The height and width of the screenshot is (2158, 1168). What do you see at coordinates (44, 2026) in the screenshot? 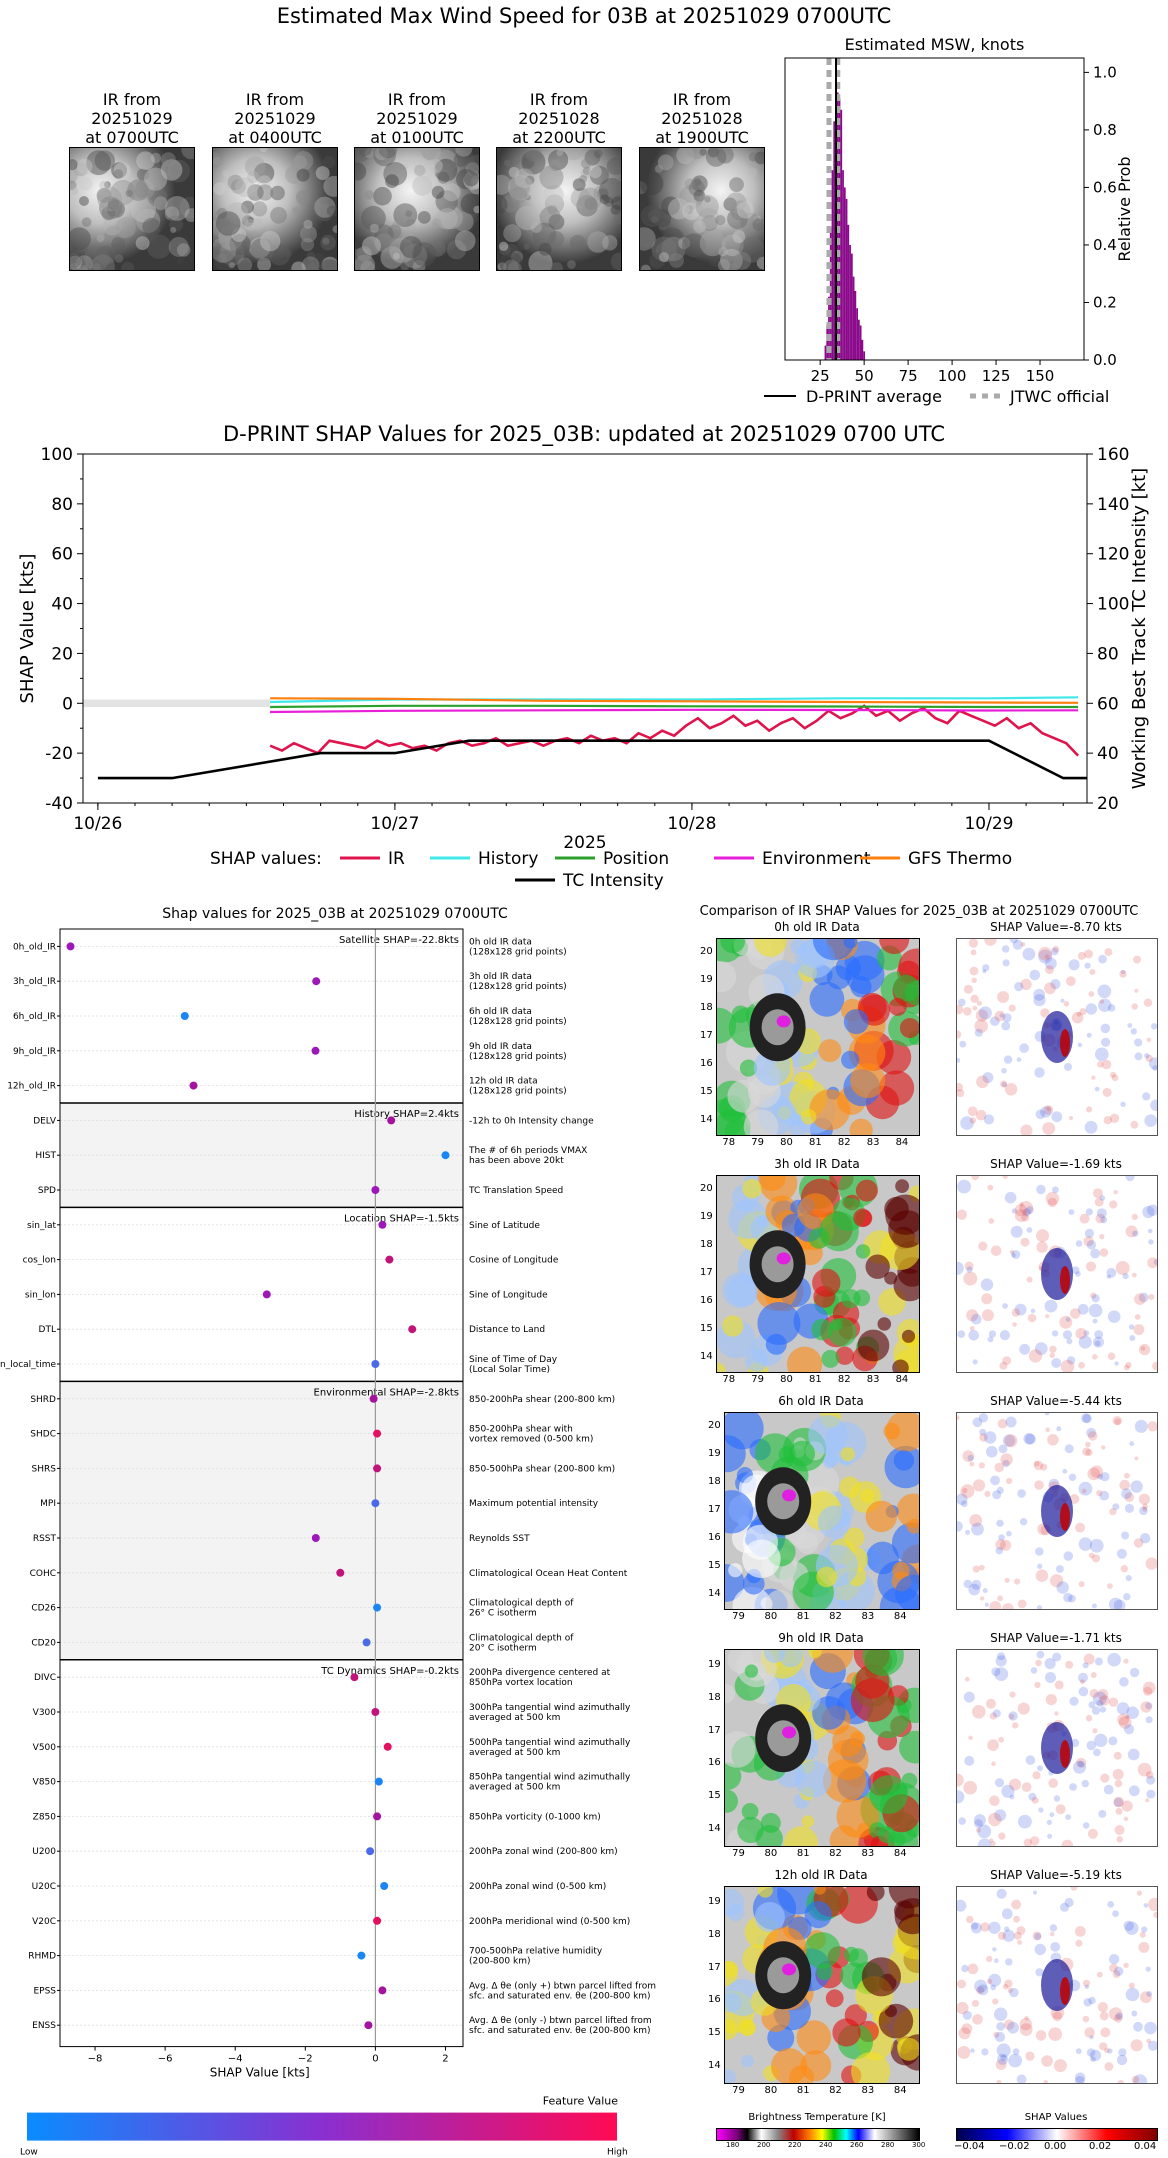
I see `feature-name-label: ENSS` at bounding box center [44, 2026].